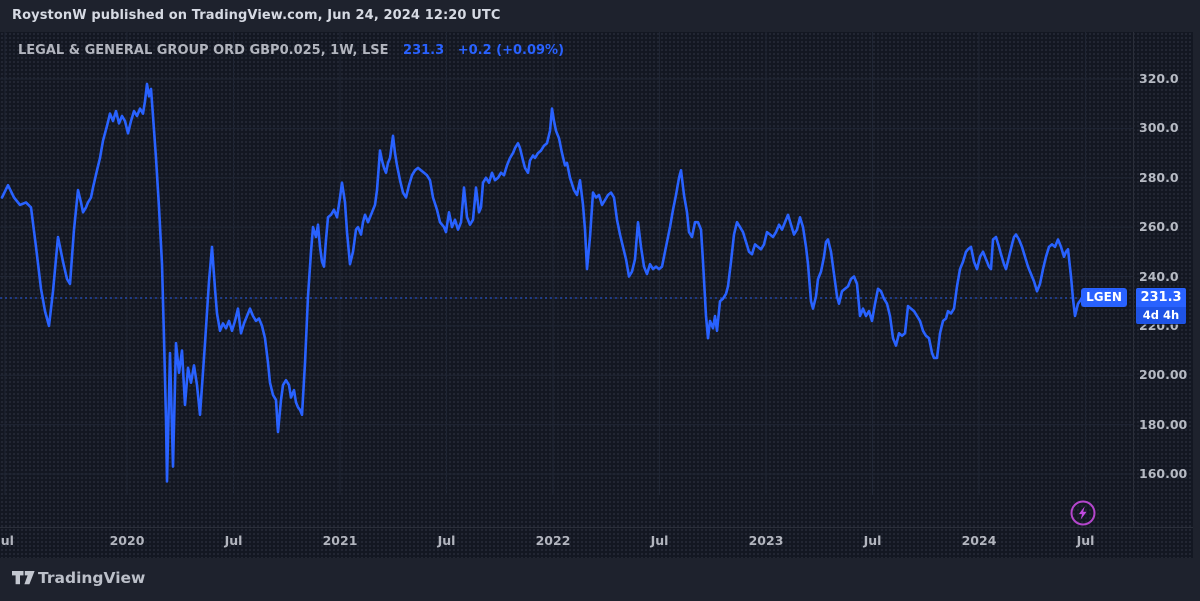  What do you see at coordinates (127, 540) in the screenshot?
I see `time-axis-label: 2020` at bounding box center [127, 540].